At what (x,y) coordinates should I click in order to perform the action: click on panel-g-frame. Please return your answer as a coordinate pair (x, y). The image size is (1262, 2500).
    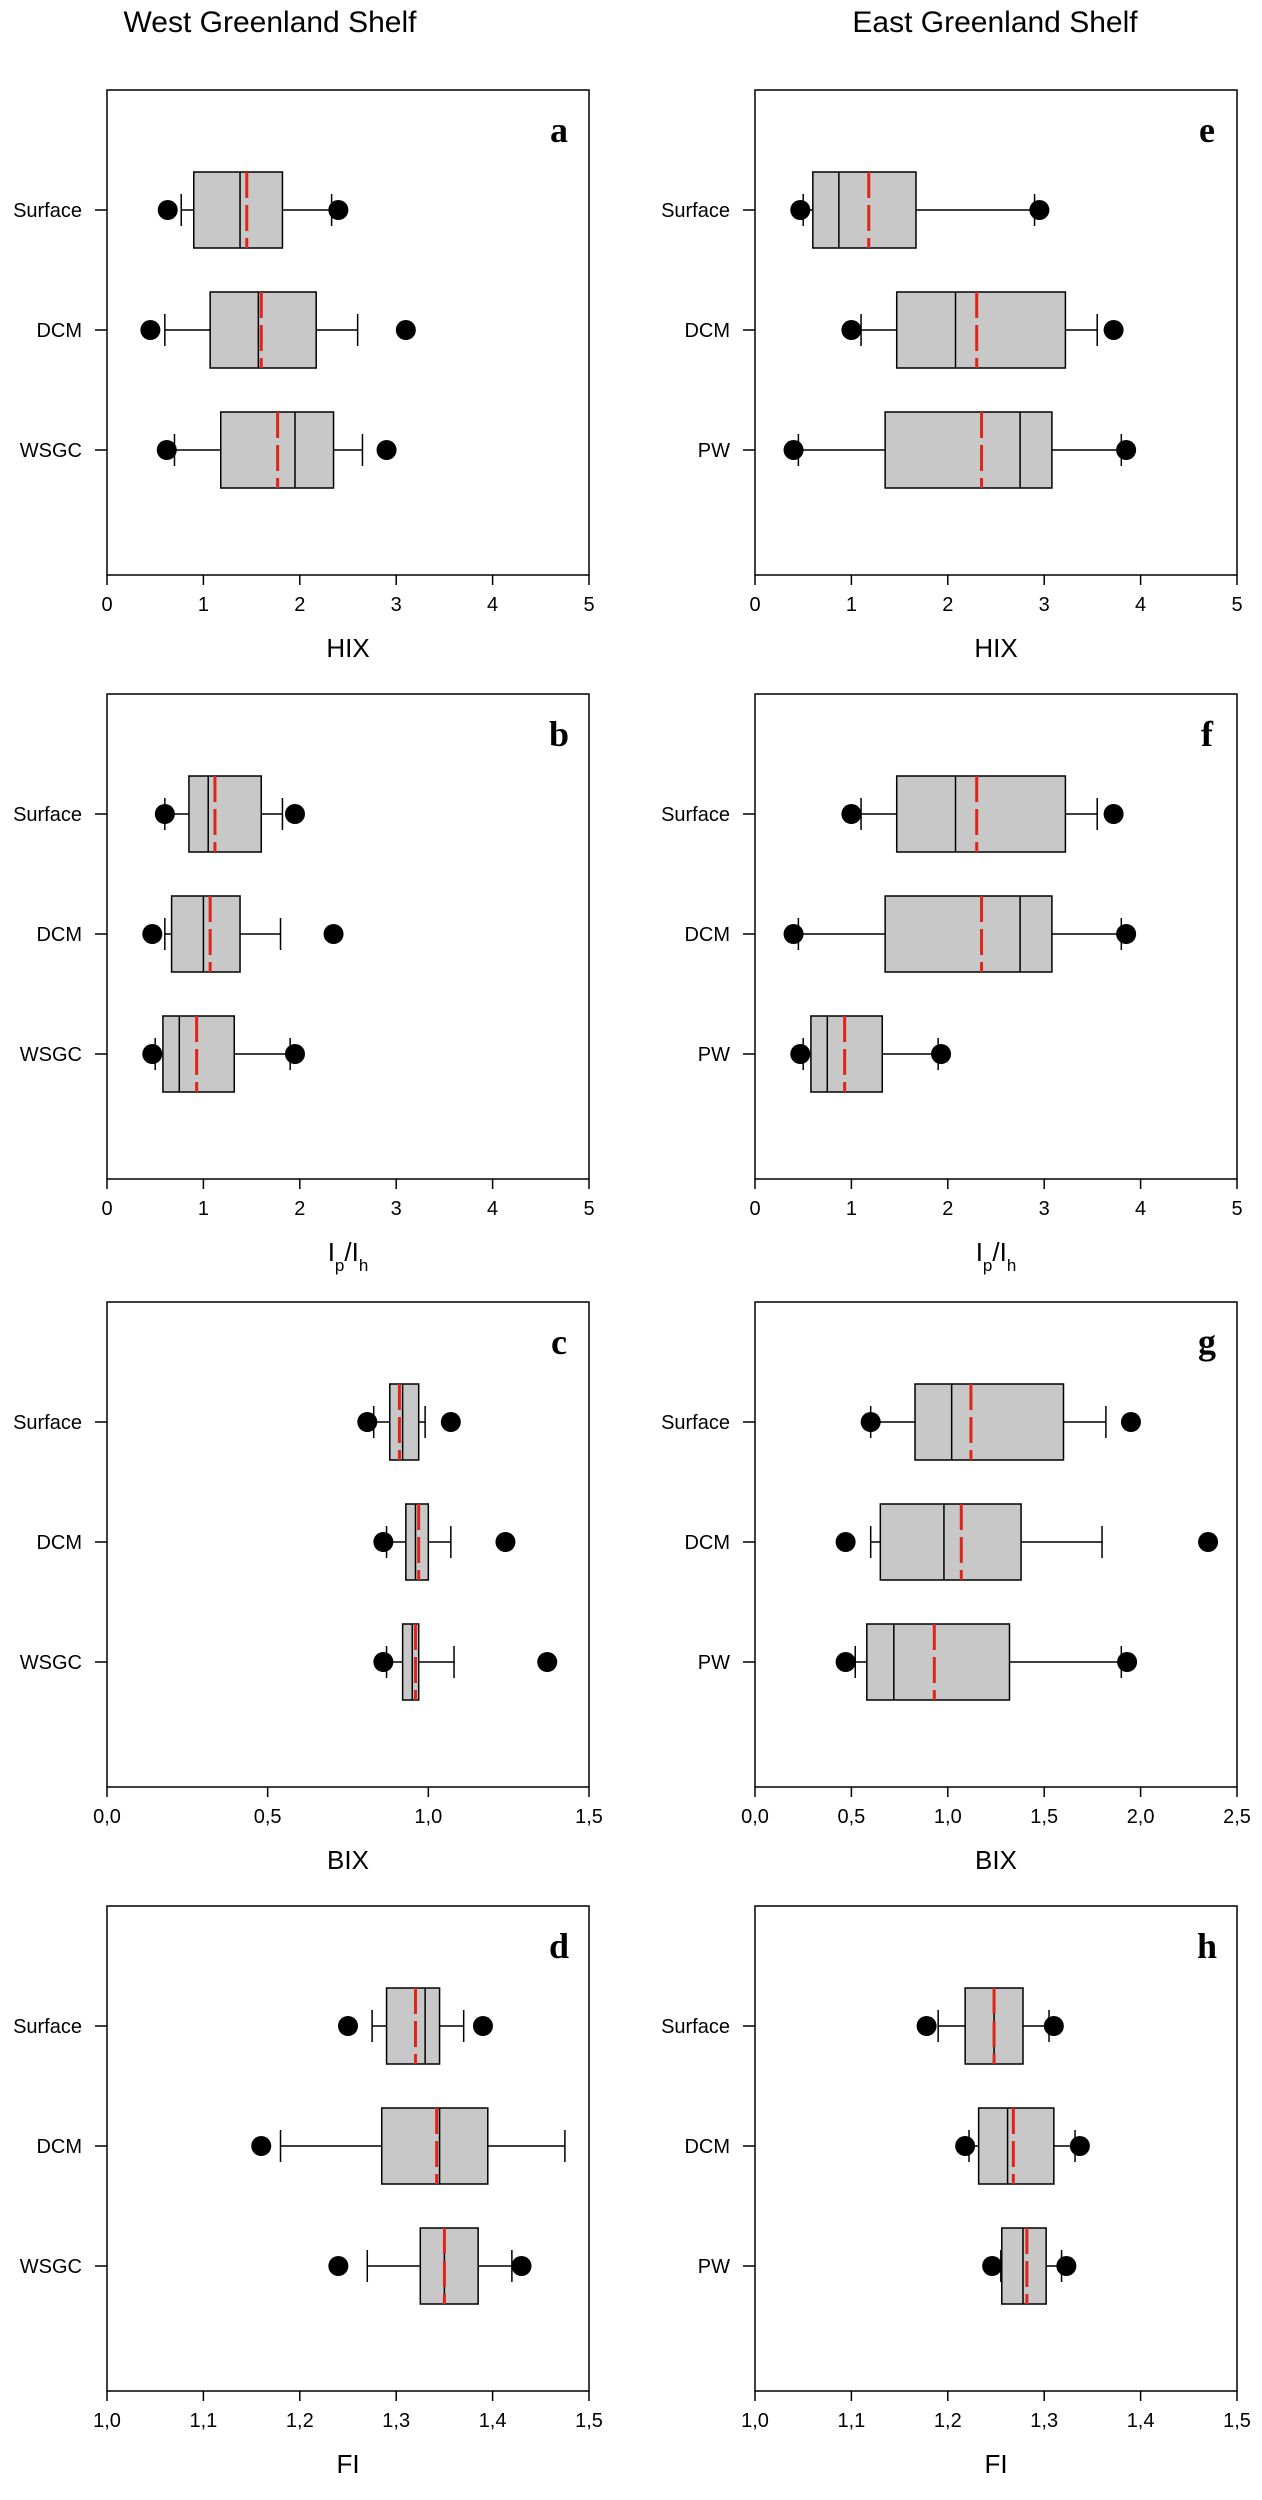
    Looking at the image, I should click on (996, 1544).